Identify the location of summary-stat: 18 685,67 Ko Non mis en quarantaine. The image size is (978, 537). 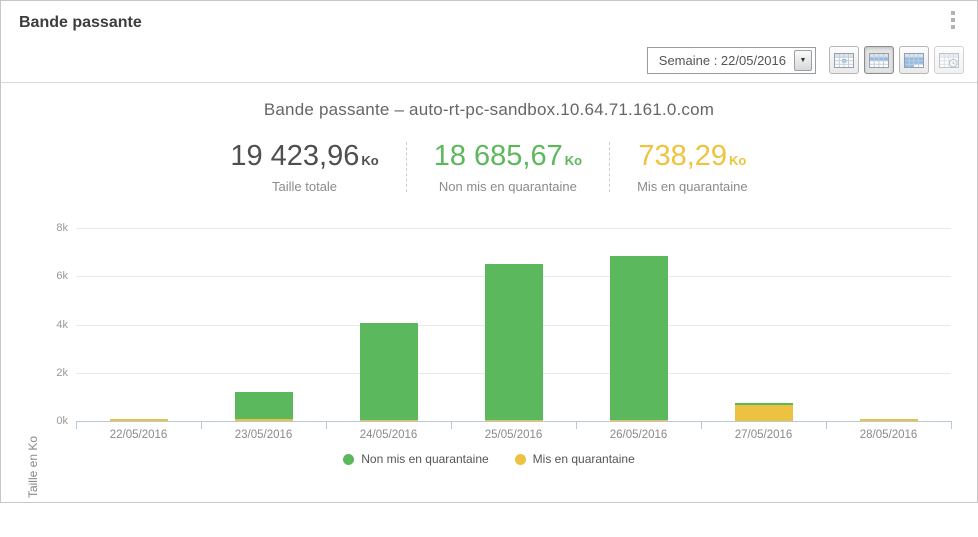
(508, 167).